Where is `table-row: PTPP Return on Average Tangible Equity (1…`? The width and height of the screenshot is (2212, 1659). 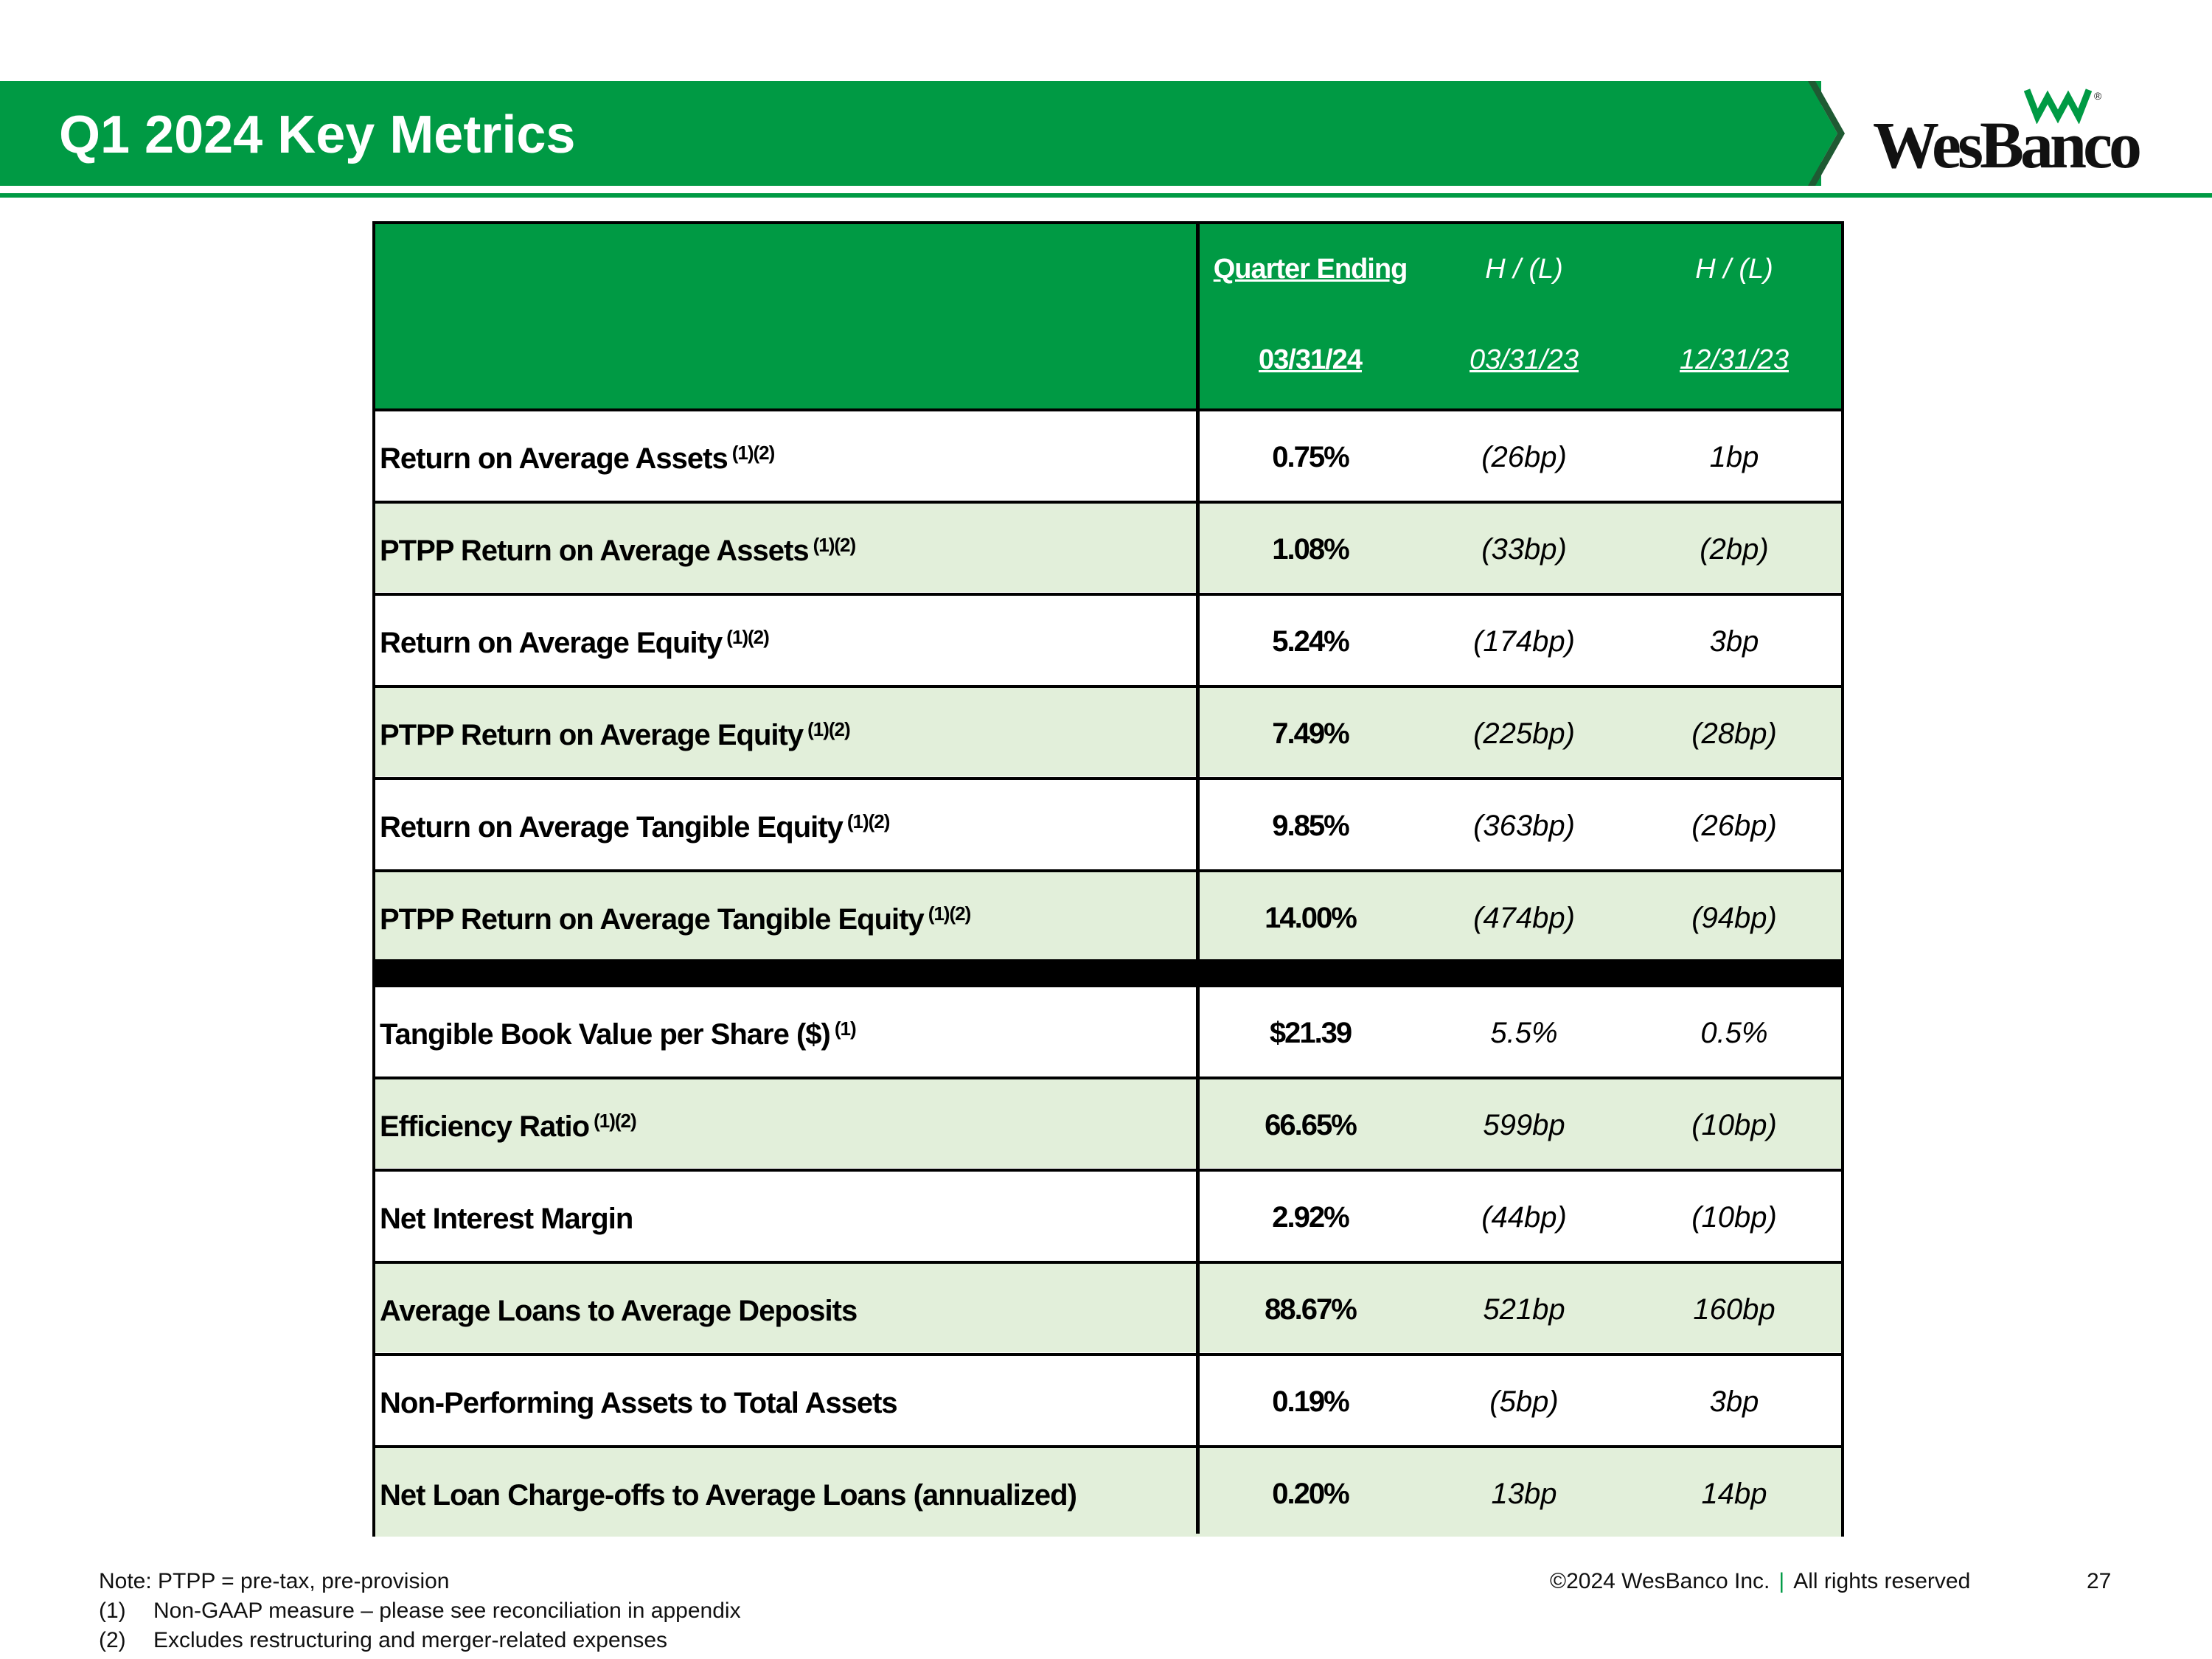 table-row: PTPP Return on Average Tangible Equity (1… is located at coordinates (1108, 915).